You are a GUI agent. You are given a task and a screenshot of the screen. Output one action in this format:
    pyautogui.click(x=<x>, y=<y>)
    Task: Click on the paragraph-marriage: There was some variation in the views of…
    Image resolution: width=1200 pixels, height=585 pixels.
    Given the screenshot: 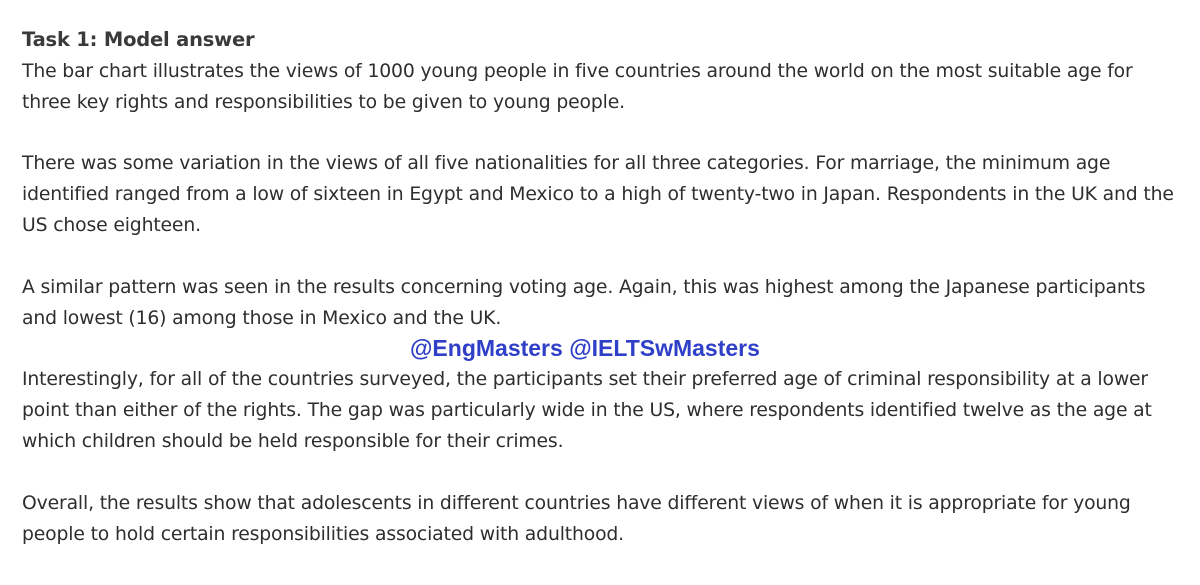 What is the action you would take?
    pyautogui.click(x=598, y=194)
    